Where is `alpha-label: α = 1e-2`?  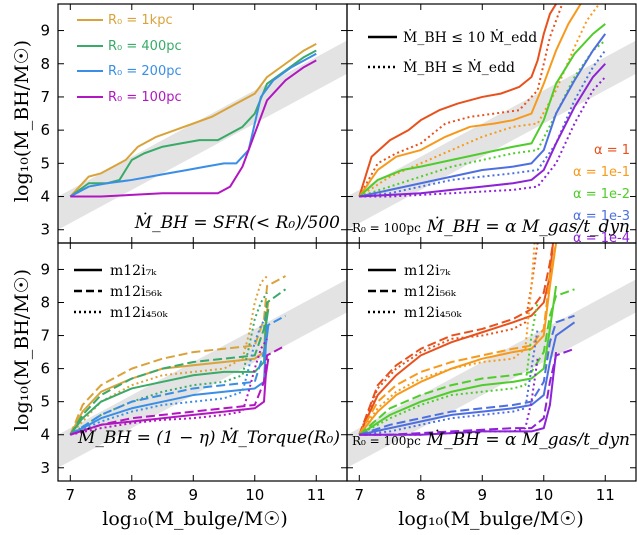
alpha-label: α = 1e-2 is located at coordinates (601, 194).